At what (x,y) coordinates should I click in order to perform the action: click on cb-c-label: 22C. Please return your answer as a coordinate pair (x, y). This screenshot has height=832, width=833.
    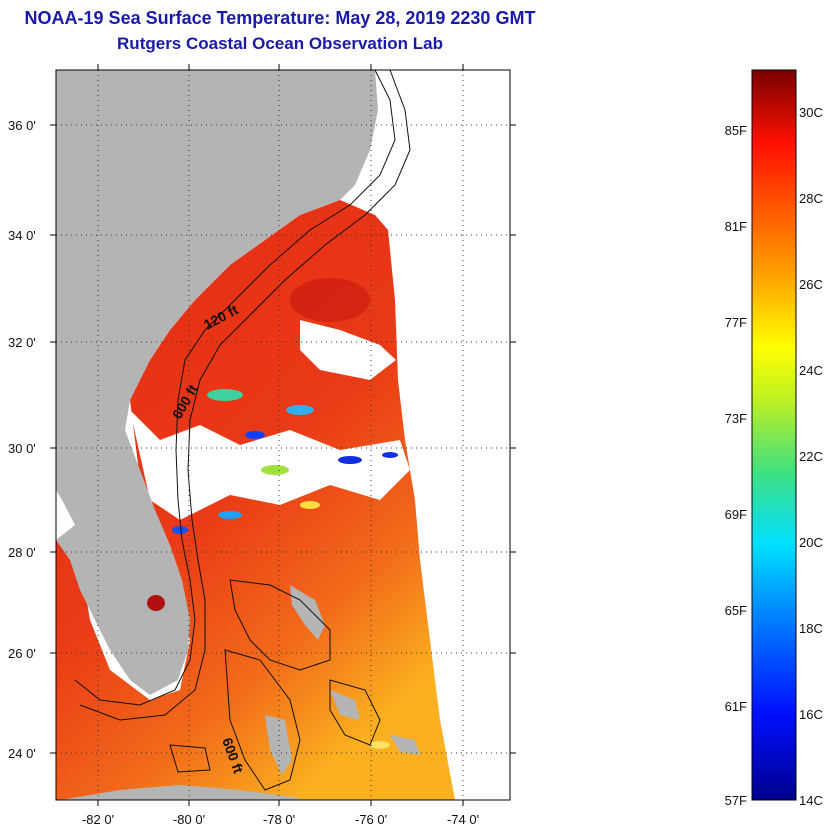
    Looking at the image, I should click on (811, 456).